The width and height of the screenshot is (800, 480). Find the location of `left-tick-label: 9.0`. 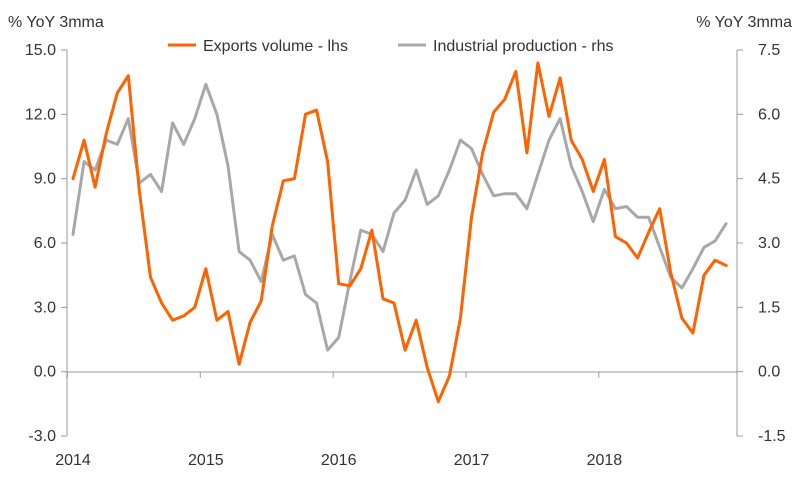

left-tick-label: 9.0 is located at coordinates (45, 179).